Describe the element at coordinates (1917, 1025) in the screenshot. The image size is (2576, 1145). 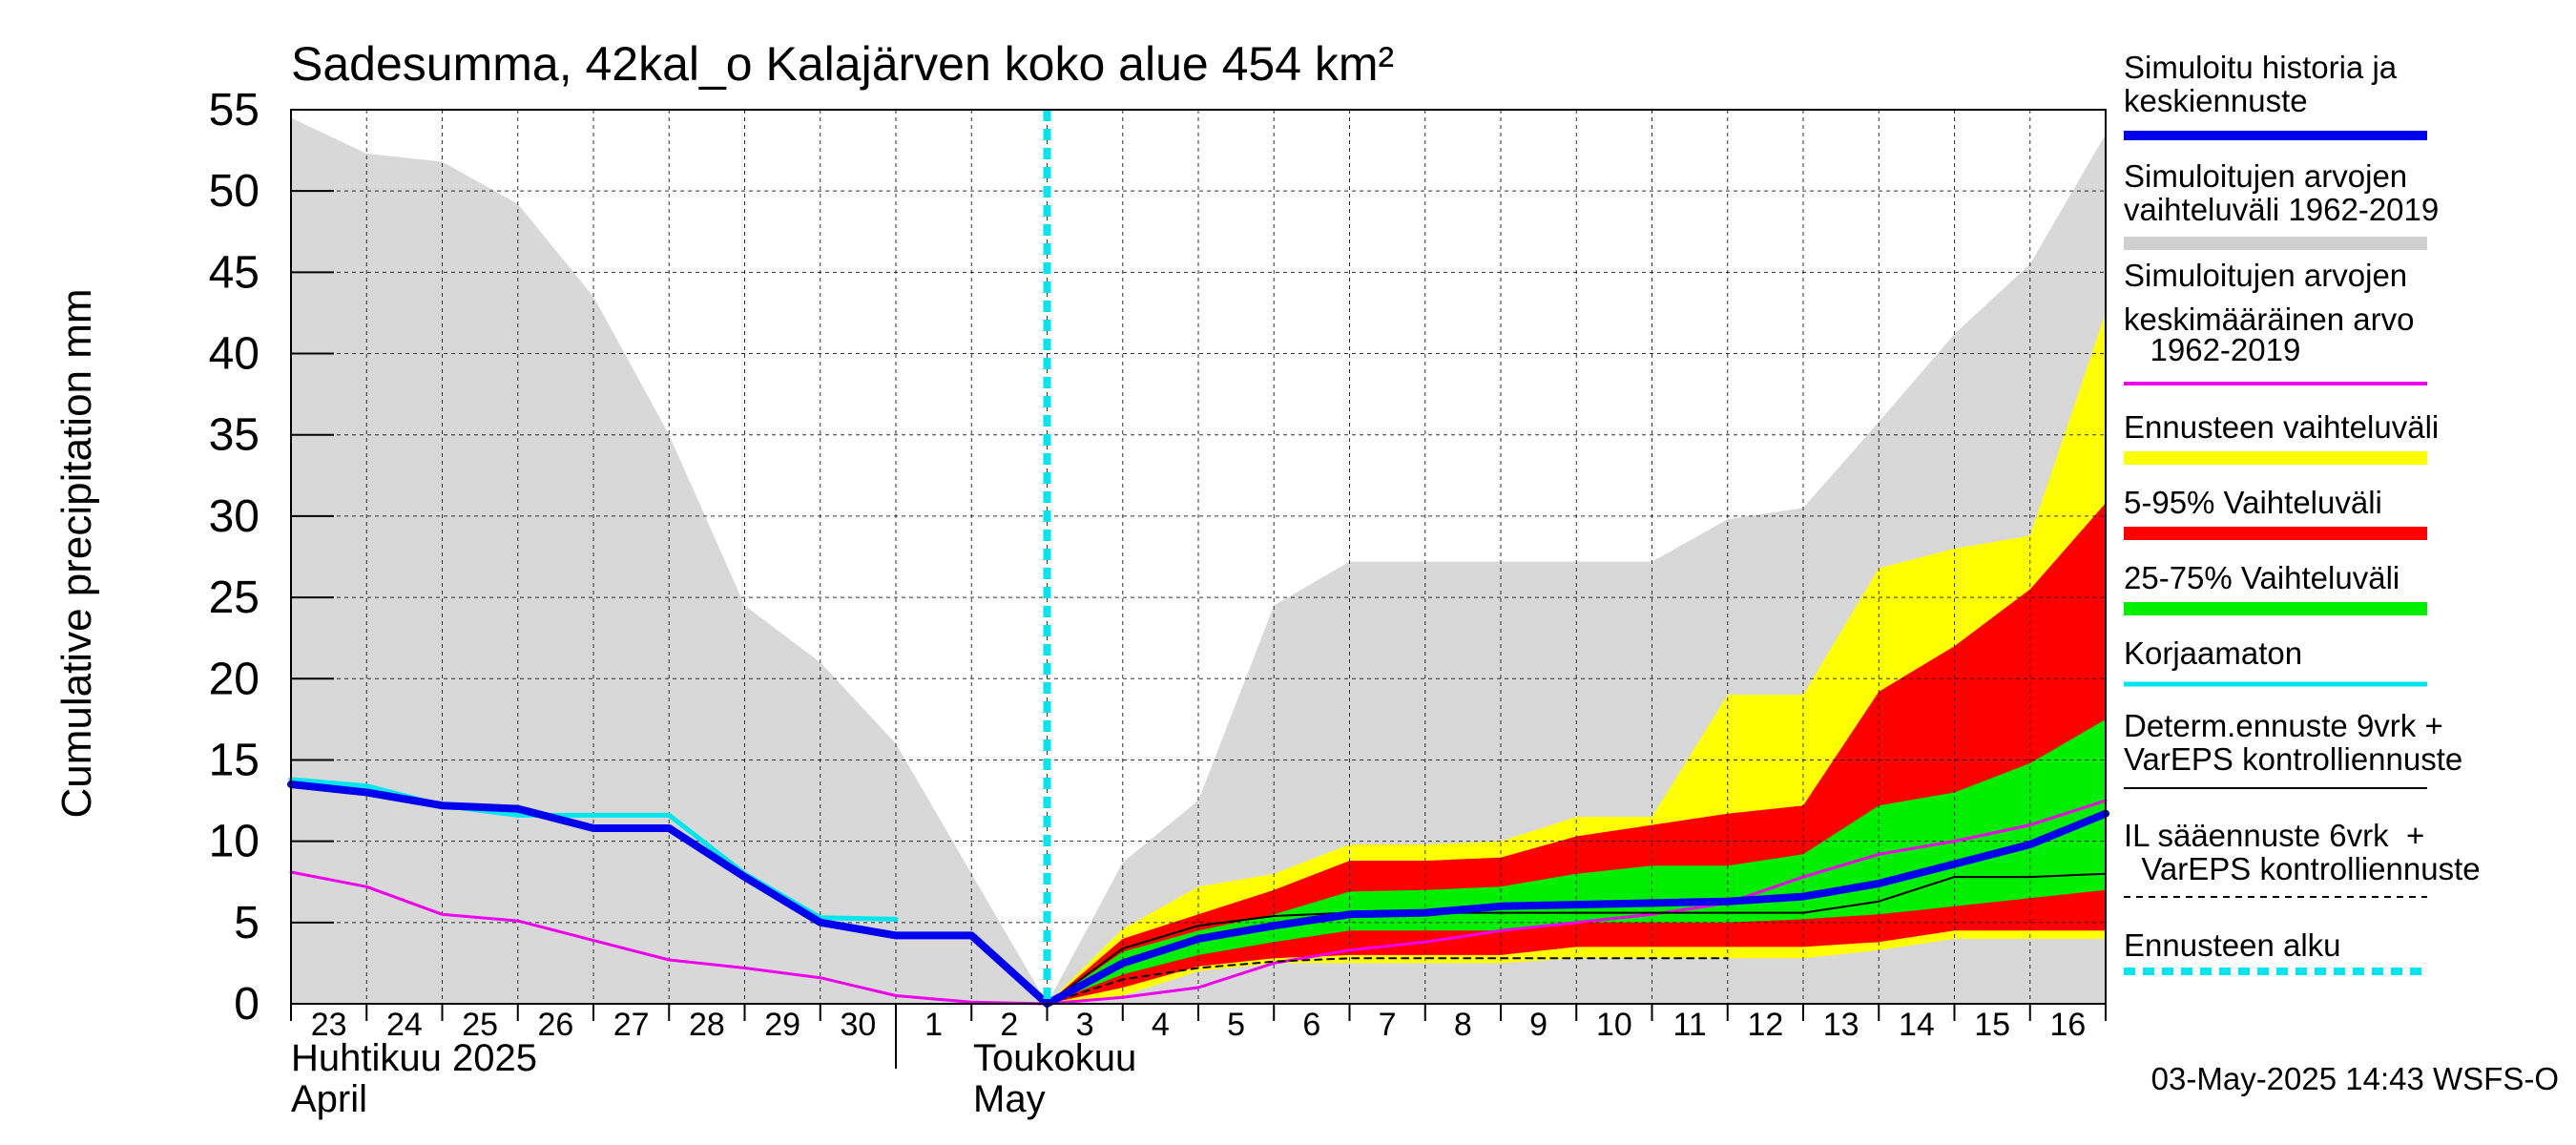
I see `x-tick-label: 14` at that location.